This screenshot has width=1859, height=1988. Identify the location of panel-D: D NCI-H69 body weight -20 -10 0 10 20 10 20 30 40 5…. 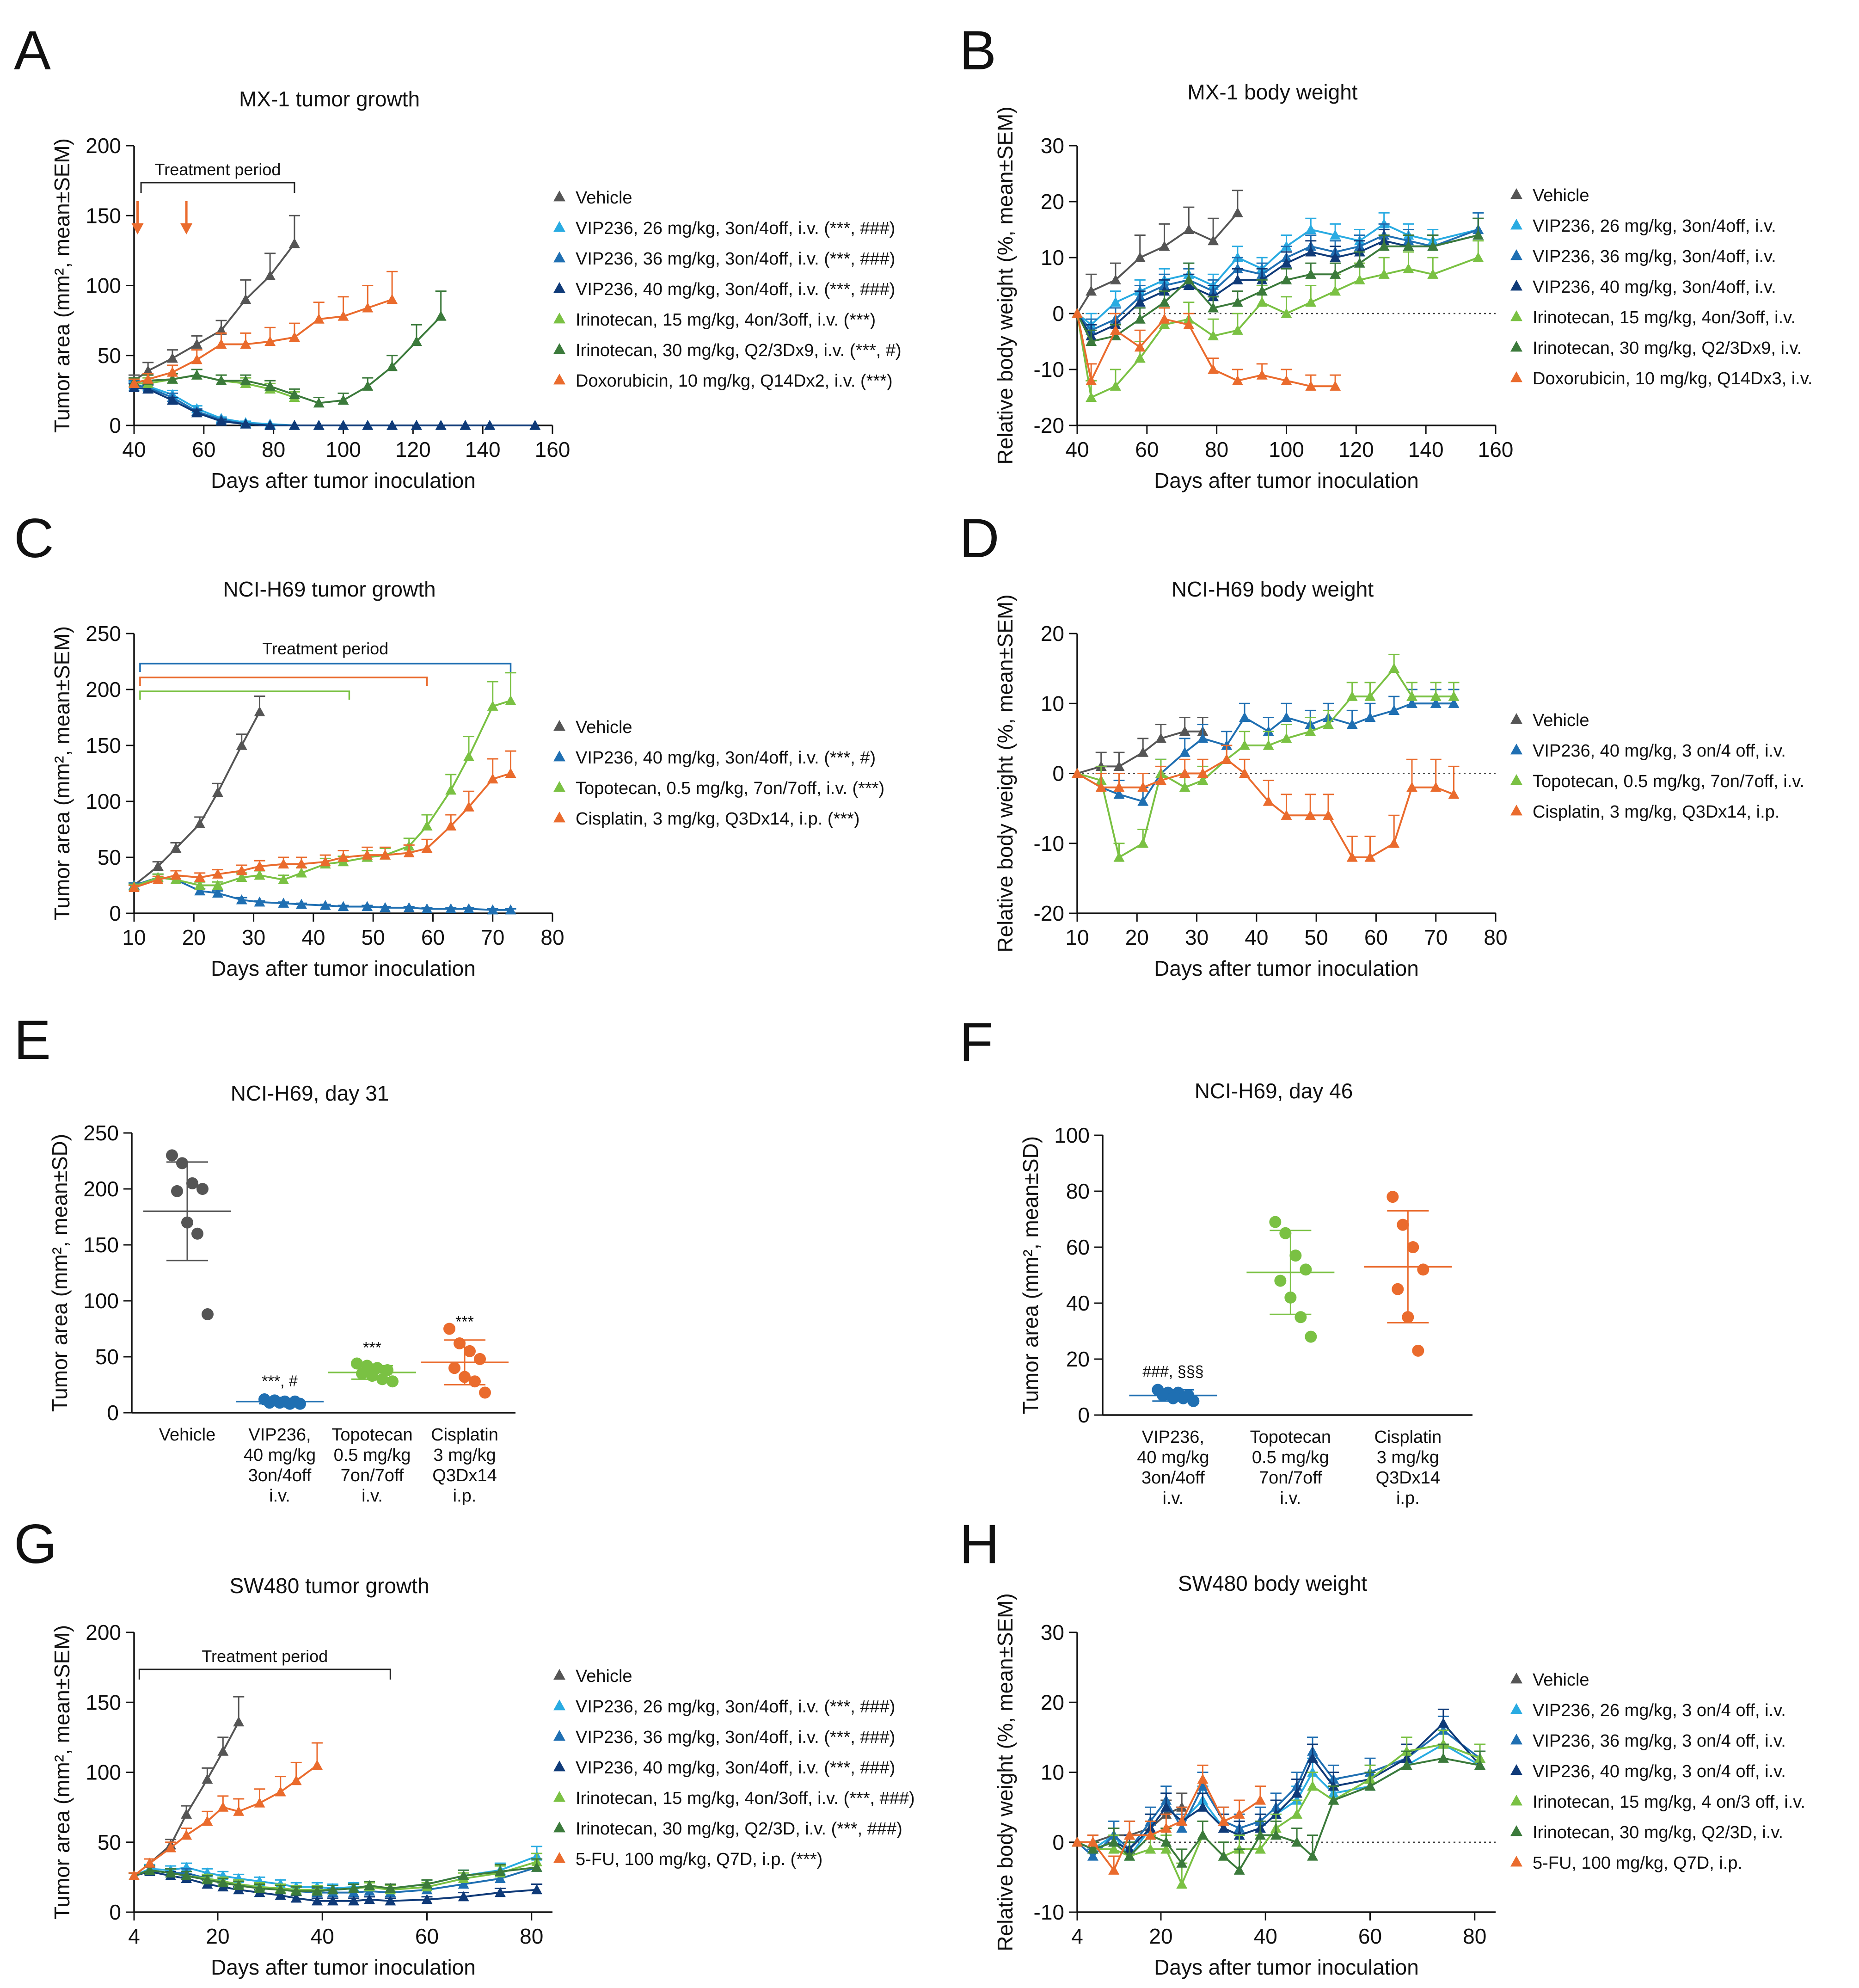
(1382, 743).